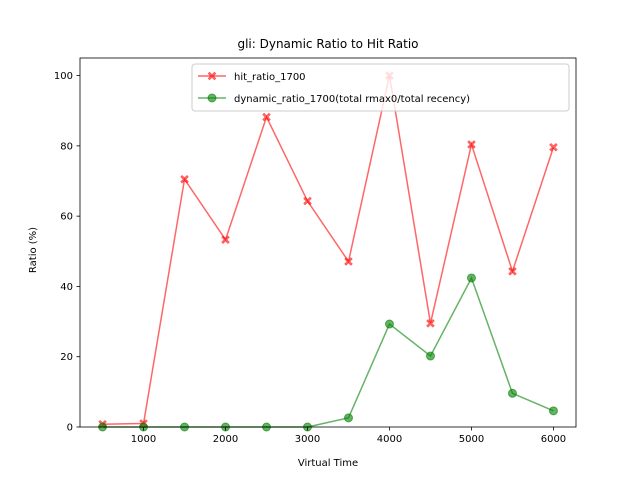  What do you see at coordinates (389, 439) in the screenshot?
I see `x-tick-label-4000: 4000` at bounding box center [389, 439].